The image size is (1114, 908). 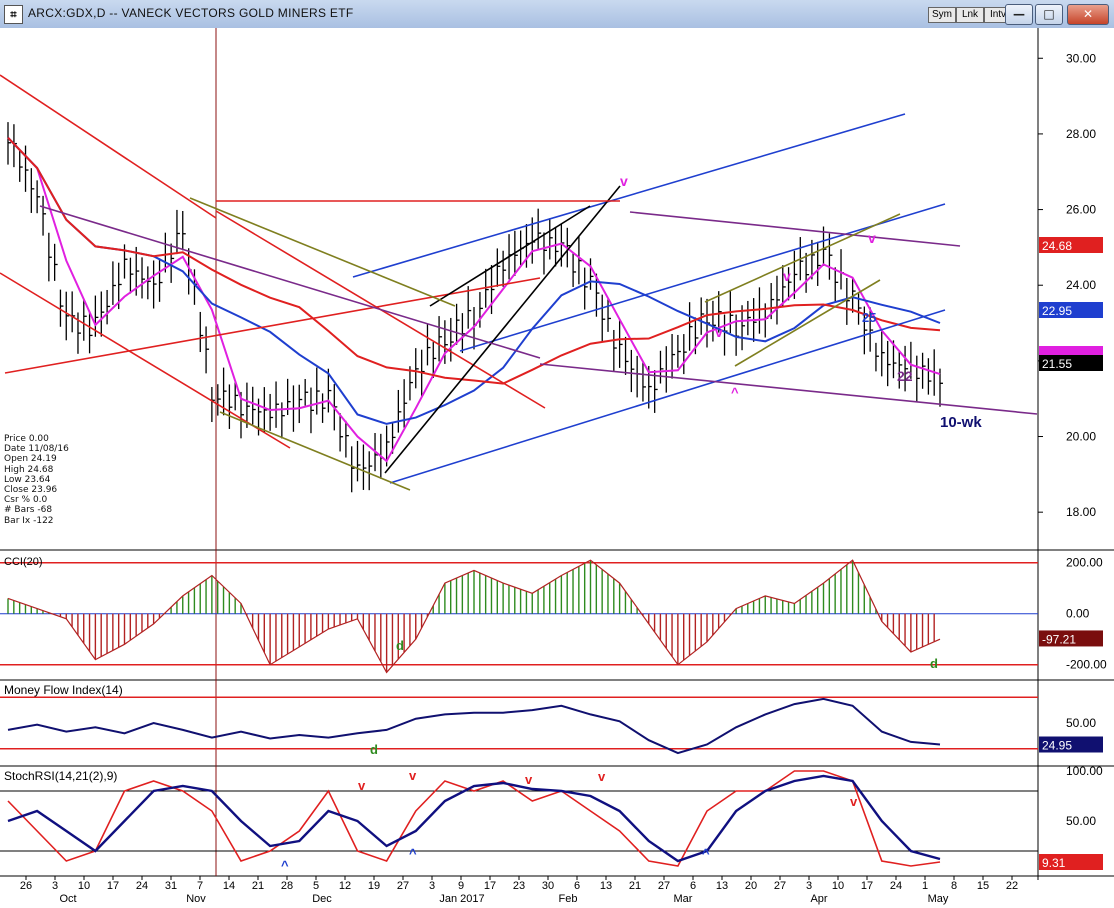 What do you see at coordinates (400, 645) in the screenshot?
I see `cci-annotation-d: d` at bounding box center [400, 645].